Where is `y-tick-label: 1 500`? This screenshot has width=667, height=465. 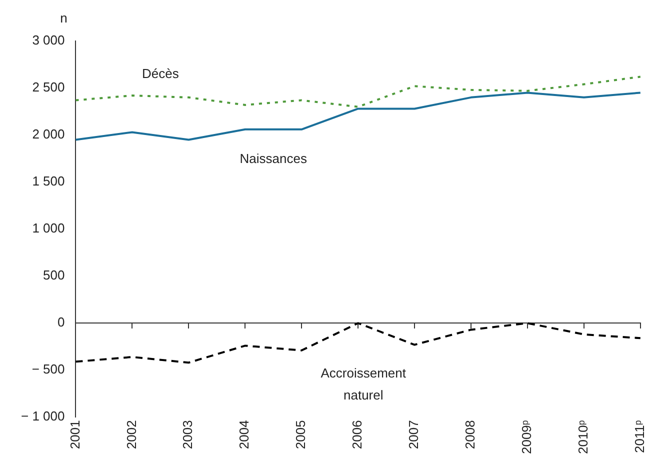 y-tick-label: 1 500 is located at coordinates (48, 181).